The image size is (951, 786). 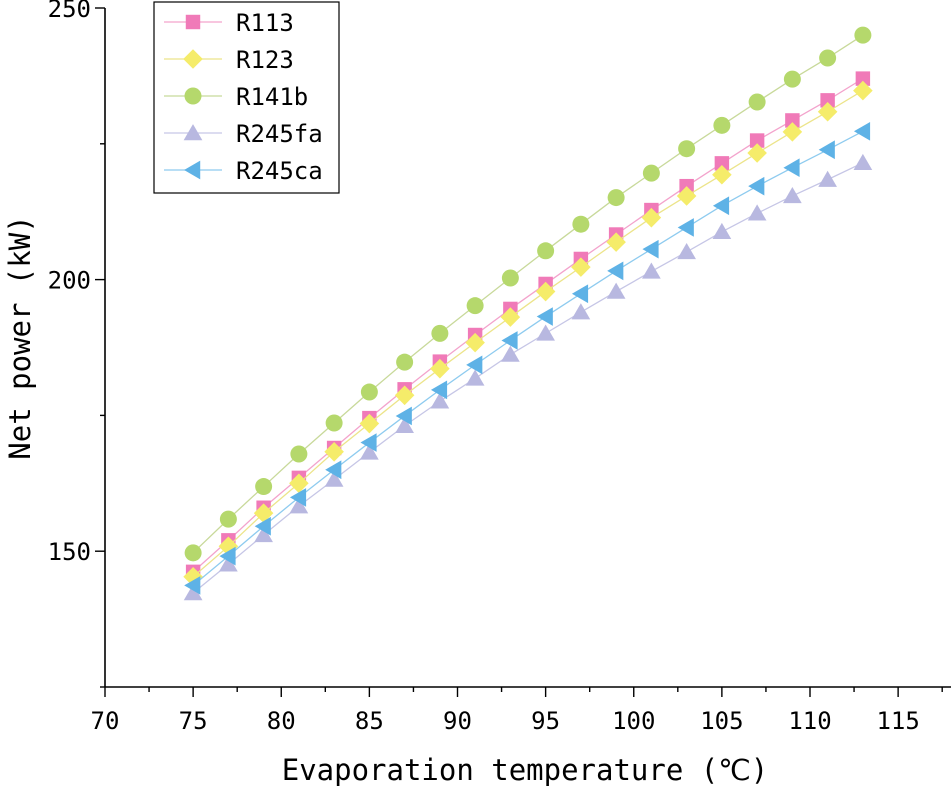 What do you see at coordinates (20, 337) in the screenshot?
I see `y-axis-title: Net power (kW)` at bounding box center [20, 337].